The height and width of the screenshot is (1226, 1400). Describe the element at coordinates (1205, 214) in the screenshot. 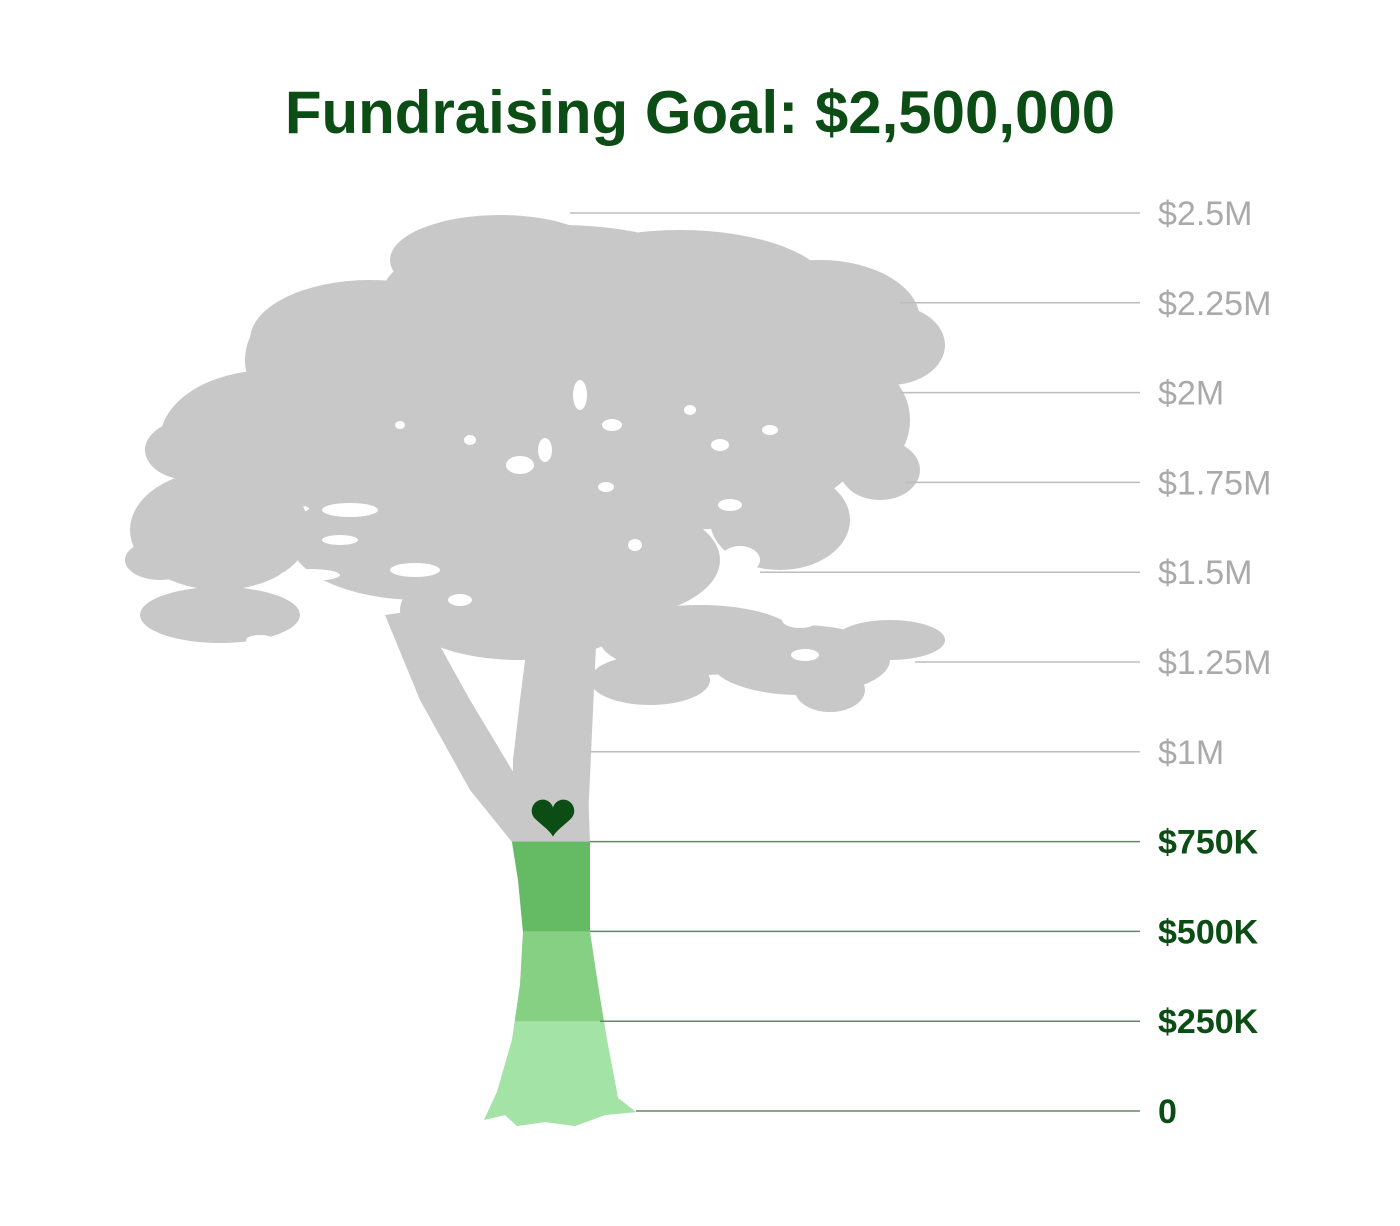

I see `tick-label: $2.5M` at that location.